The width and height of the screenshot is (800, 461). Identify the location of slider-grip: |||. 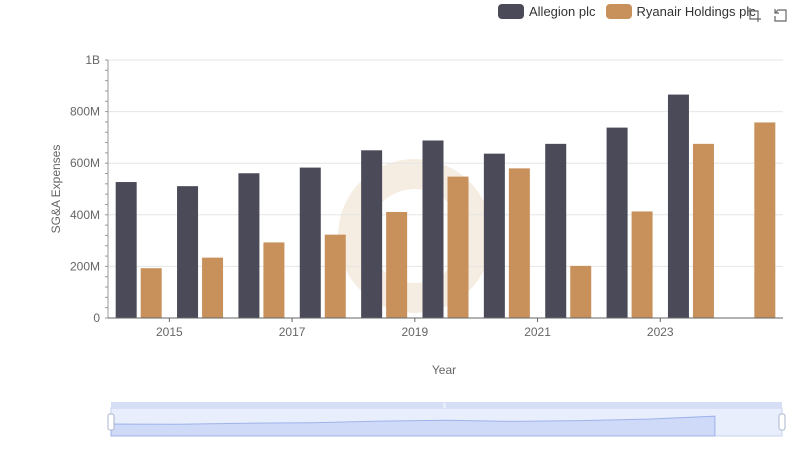
(445, 406).